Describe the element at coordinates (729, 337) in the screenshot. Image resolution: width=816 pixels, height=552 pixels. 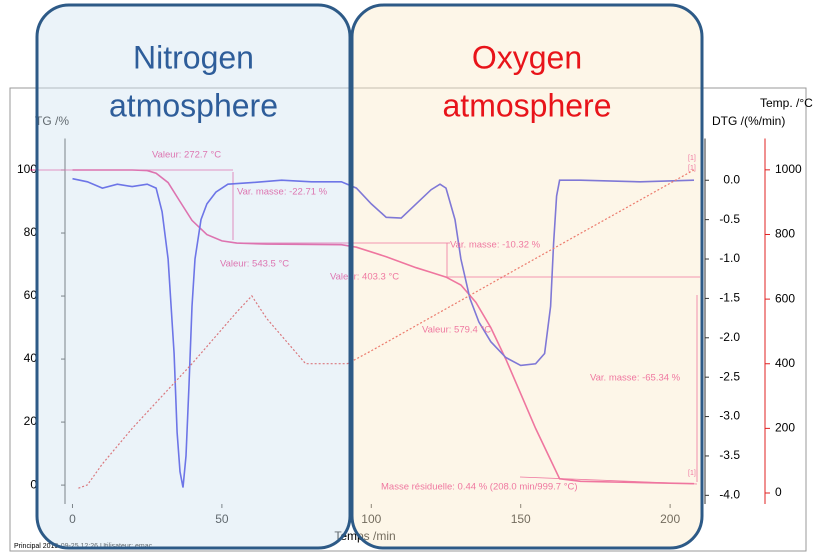
I see `y2-tick-label: -2.0` at that location.